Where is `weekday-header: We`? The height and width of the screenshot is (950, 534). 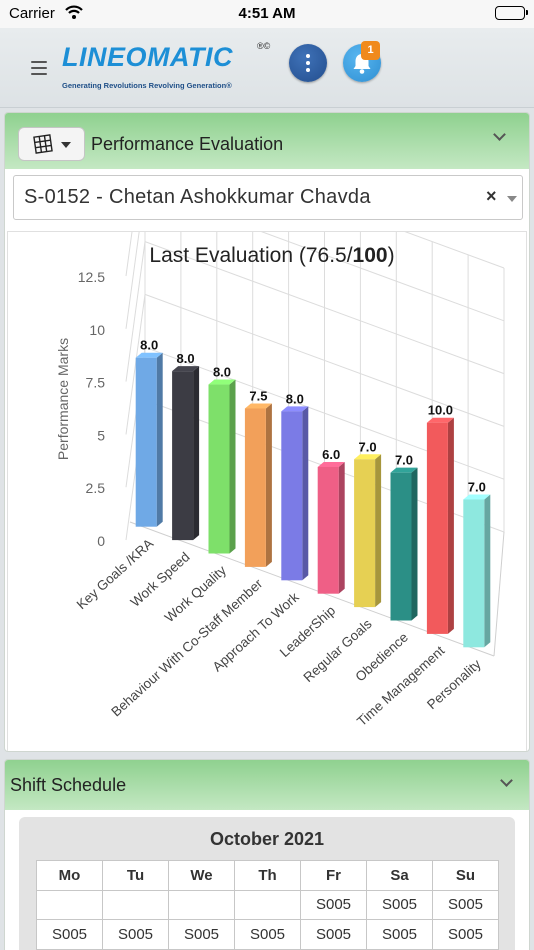 weekday-header: We is located at coordinates (201, 875).